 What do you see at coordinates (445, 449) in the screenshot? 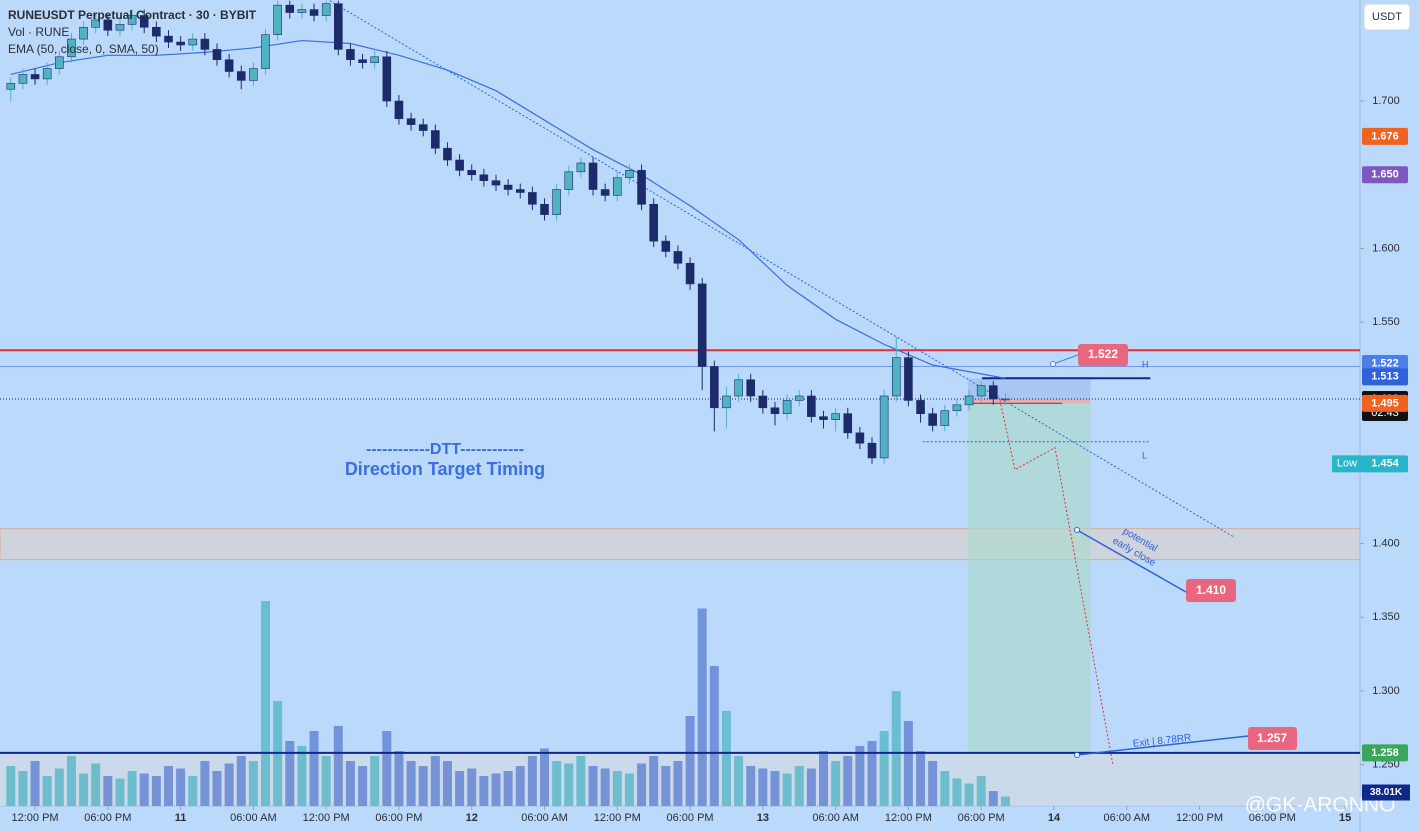
I see `annotation: ------------DTT------------` at bounding box center [445, 449].